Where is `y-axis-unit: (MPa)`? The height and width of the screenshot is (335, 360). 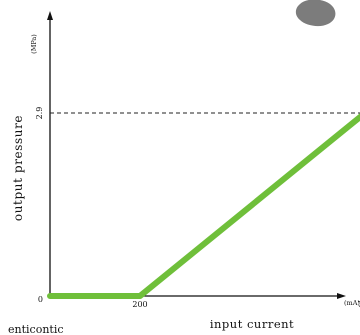 y-axis-unit: (MPa) is located at coordinates (34, 44).